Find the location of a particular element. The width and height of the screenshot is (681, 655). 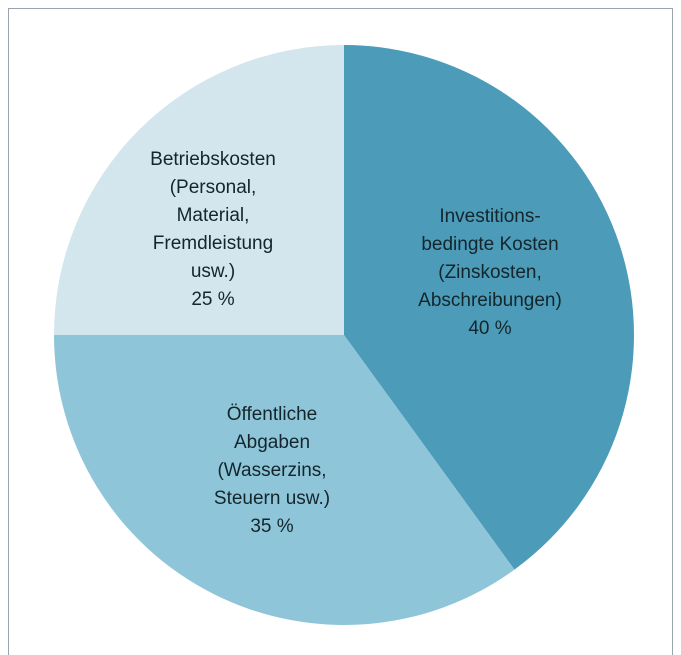

slice-label: Abgaben is located at coordinates (272, 442).